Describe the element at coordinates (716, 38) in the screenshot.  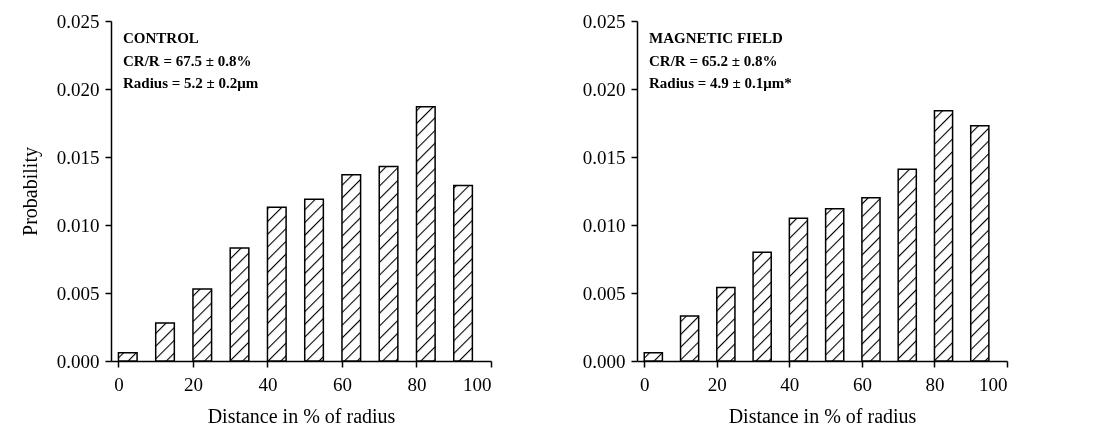
I see `annotation: MAGNETIC FIELD` at that location.